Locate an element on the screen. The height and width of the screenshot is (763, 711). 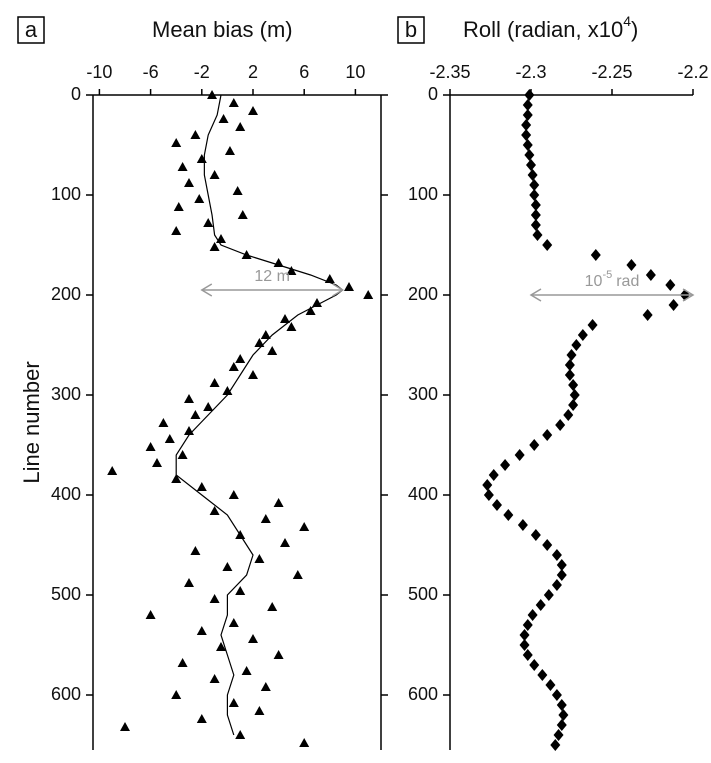
x-tick-label: 2 is located at coordinates (253, 72).